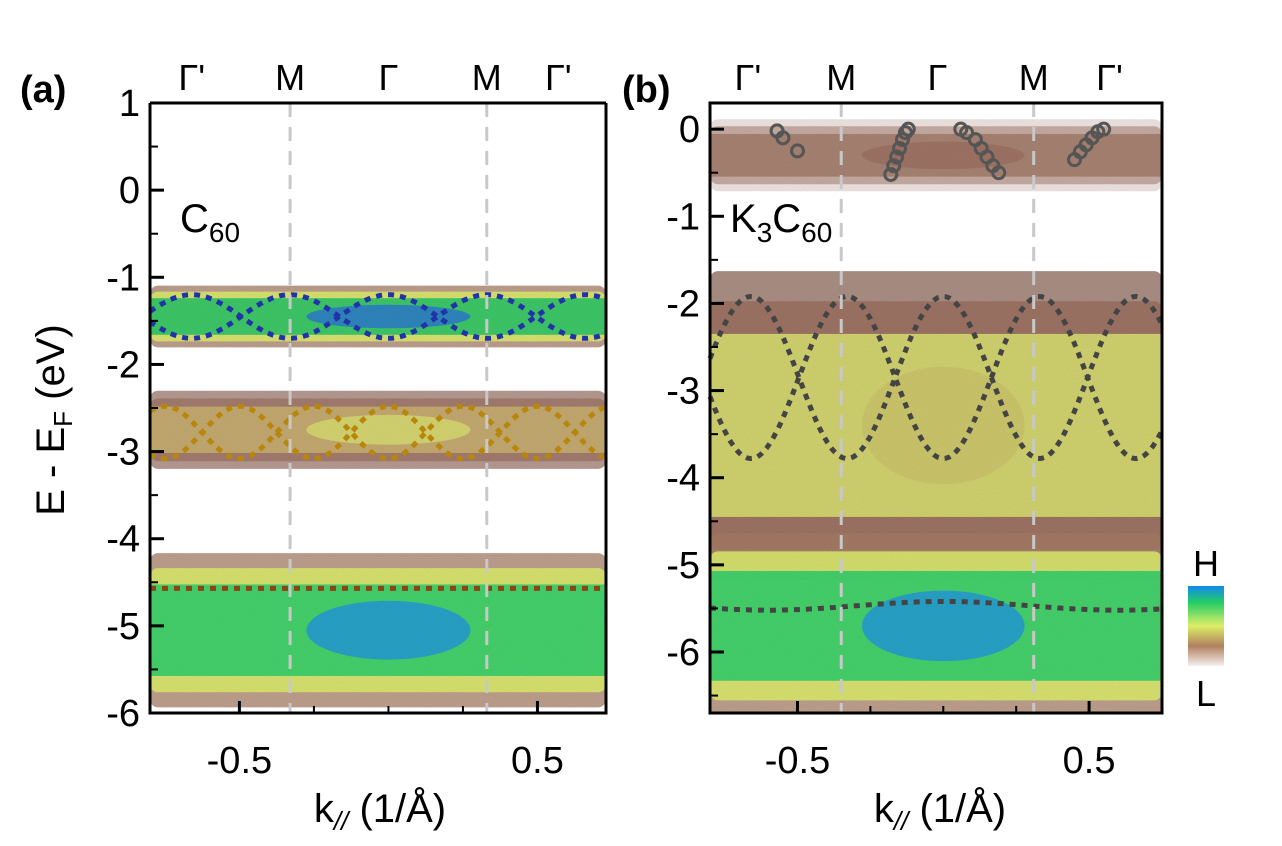  I want to click on colorbar-high-label: H, so click(1206, 563).